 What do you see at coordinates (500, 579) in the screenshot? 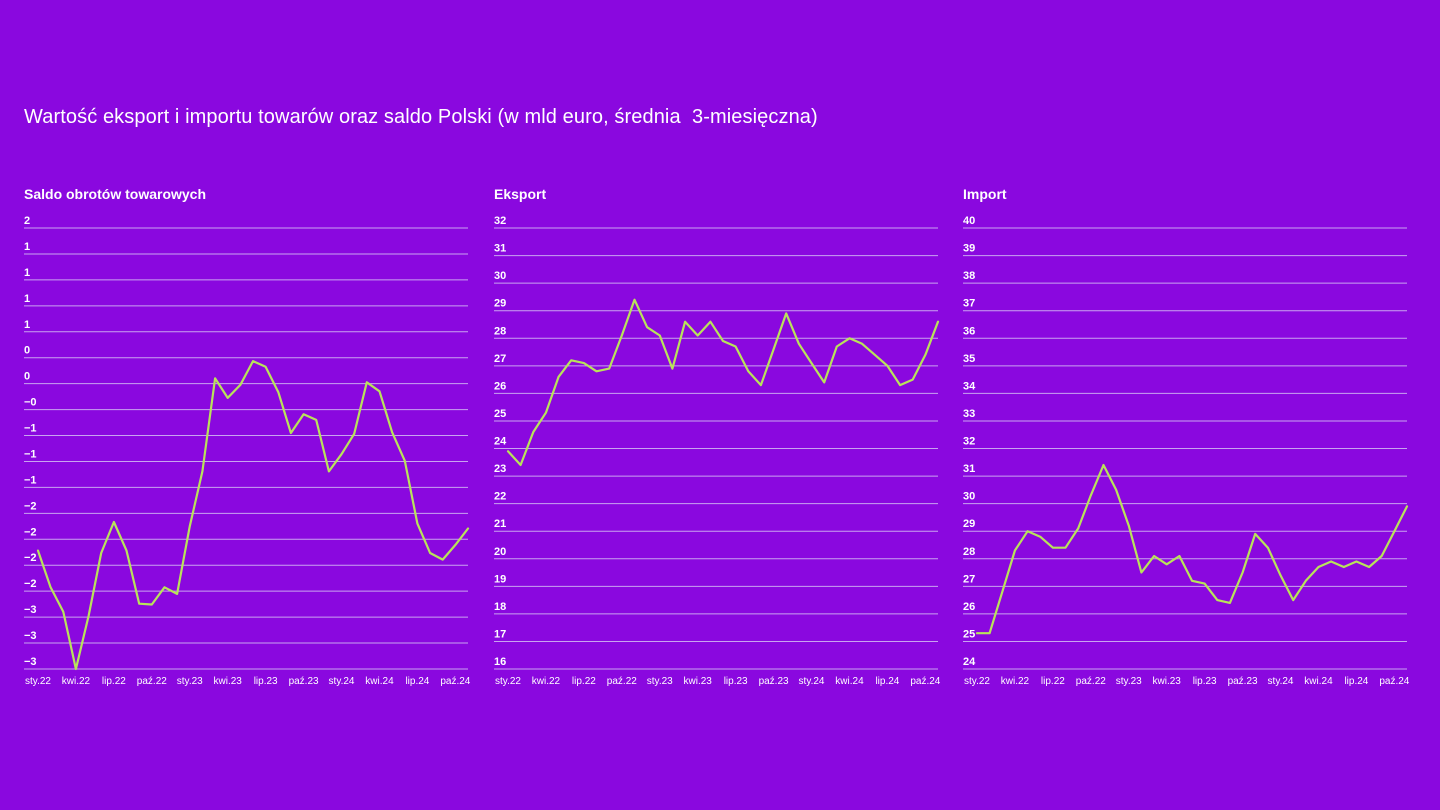
I see `eksport-y-tick-label: 19` at bounding box center [500, 579].